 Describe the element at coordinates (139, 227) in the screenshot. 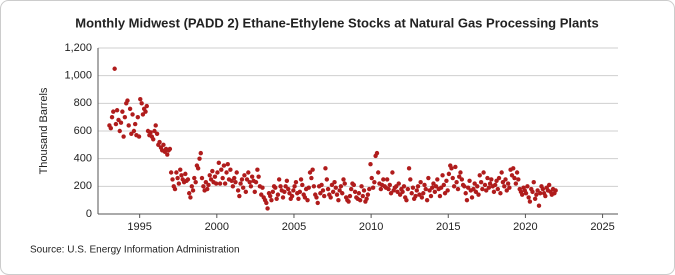

I see `x-tick-label: 1995` at that location.